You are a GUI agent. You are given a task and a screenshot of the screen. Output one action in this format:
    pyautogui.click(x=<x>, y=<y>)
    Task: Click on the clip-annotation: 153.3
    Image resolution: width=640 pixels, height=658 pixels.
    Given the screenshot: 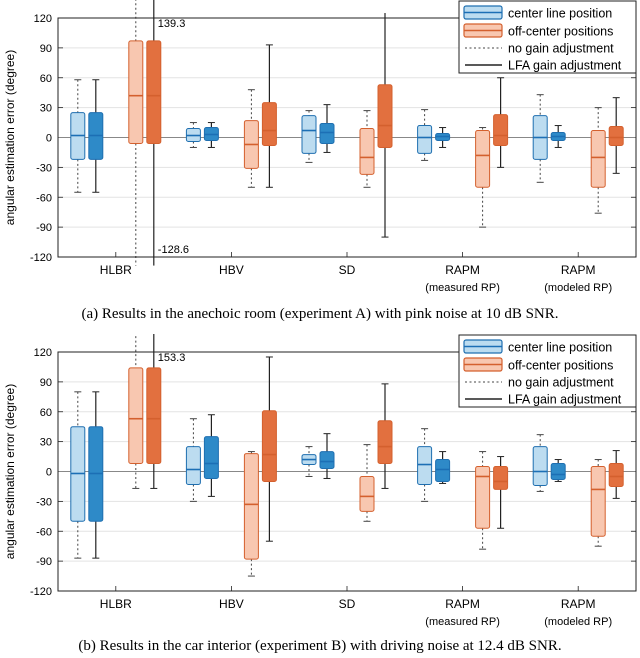 What is the action you would take?
    pyautogui.click(x=172, y=358)
    